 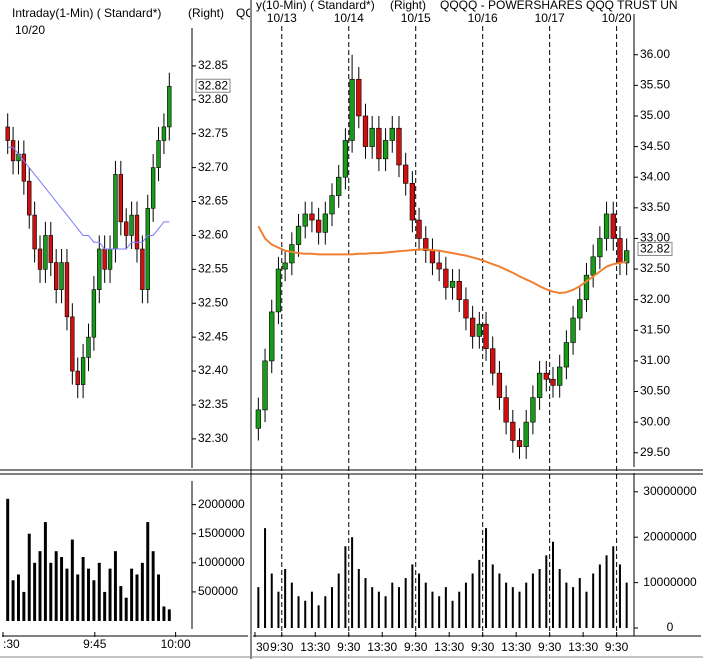 I want to click on y-tick-label: 32.50, so click(x=213, y=302).